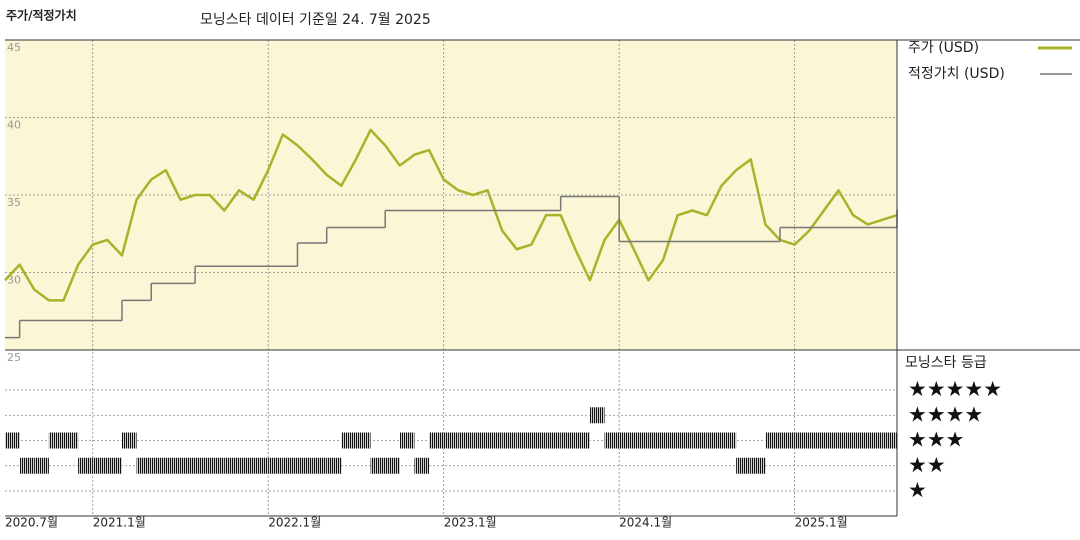 Image resolution: width=1080 pixels, height=540 pixels. Describe the element at coordinates (955, 389) in the screenshot. I see `rating-label: ★★★★★` at that location.